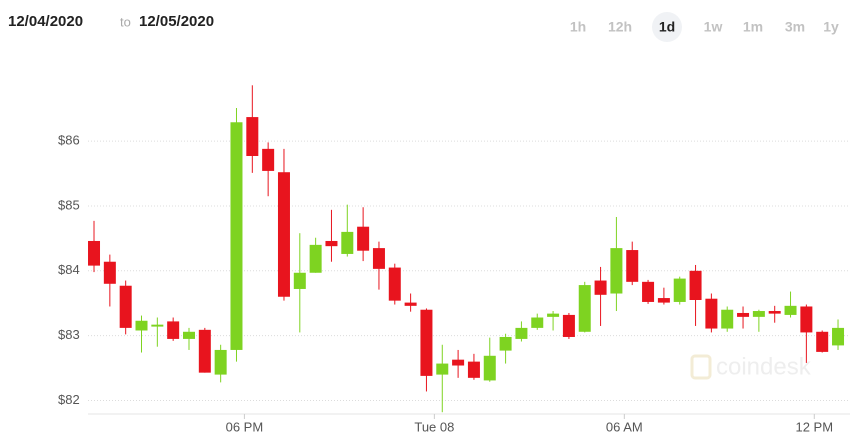 This screenshot has width=859, height=446. I want to click on watermark: coindesk, so click(764, 366).